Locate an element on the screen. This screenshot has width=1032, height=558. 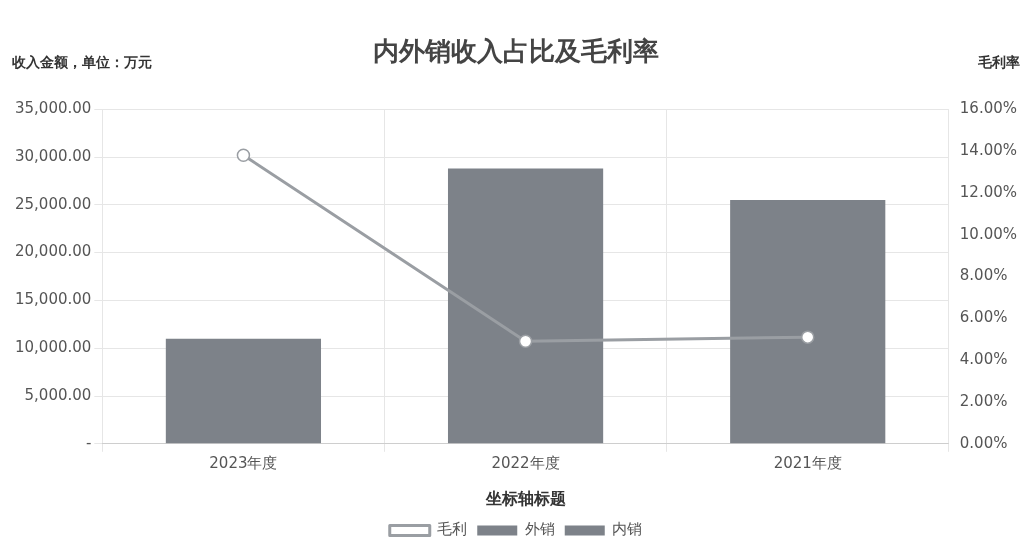
y2-tick-label: 16.00% is located at coordinates (988, 108).